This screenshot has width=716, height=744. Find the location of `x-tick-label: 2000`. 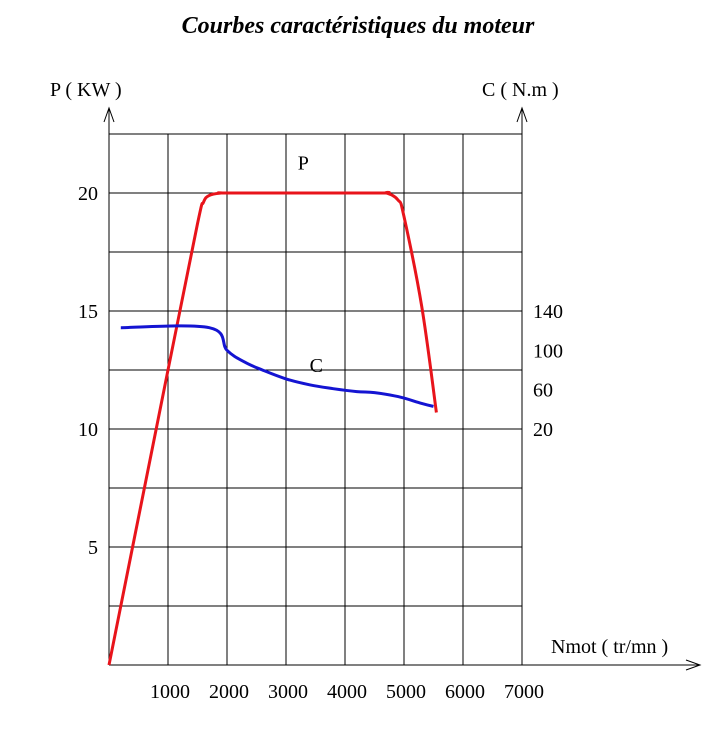

x-tick-label: 2000 is located at coordinates (229, 692).